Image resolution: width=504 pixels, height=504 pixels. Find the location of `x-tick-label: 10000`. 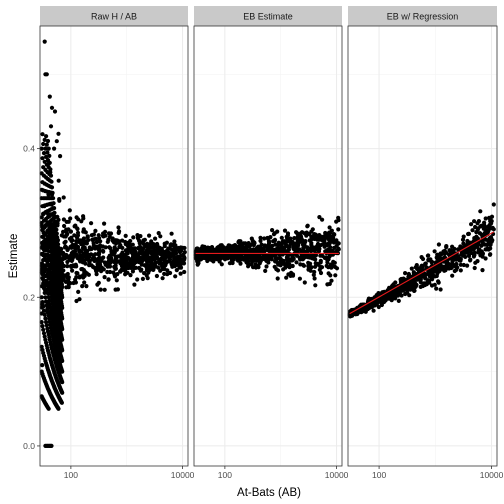

x-tick-label: 10000 is located at coordinates (492, 475).